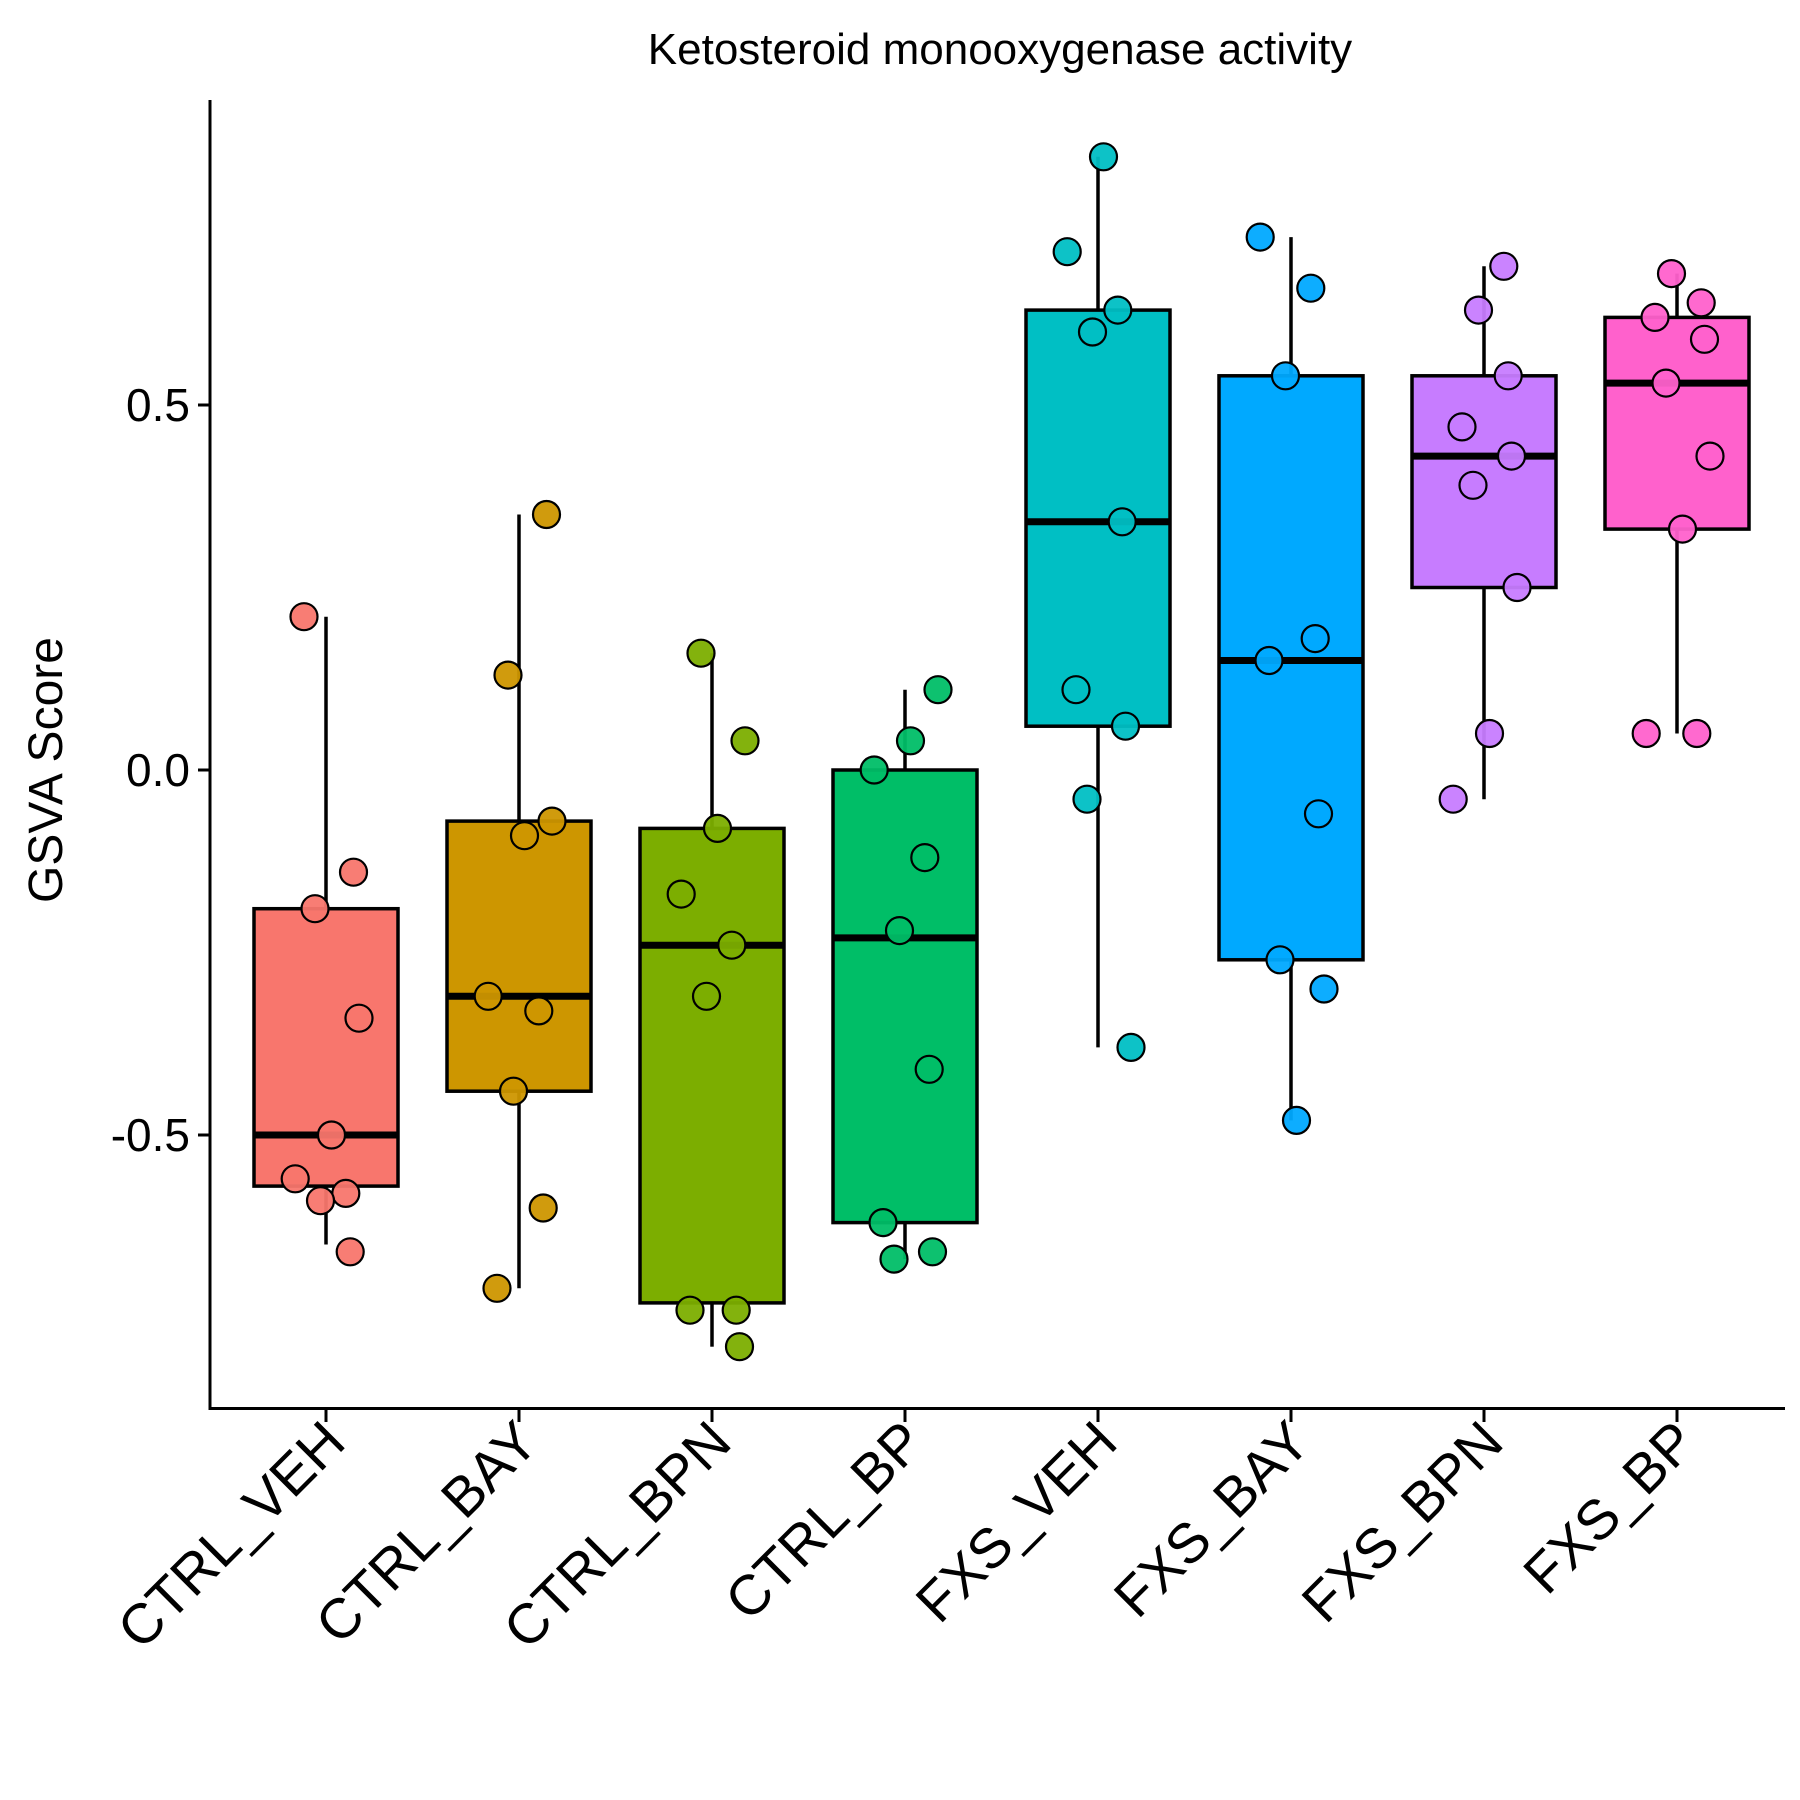  I want to click on box-group-ctrl_bpn, so click(712, 1000).